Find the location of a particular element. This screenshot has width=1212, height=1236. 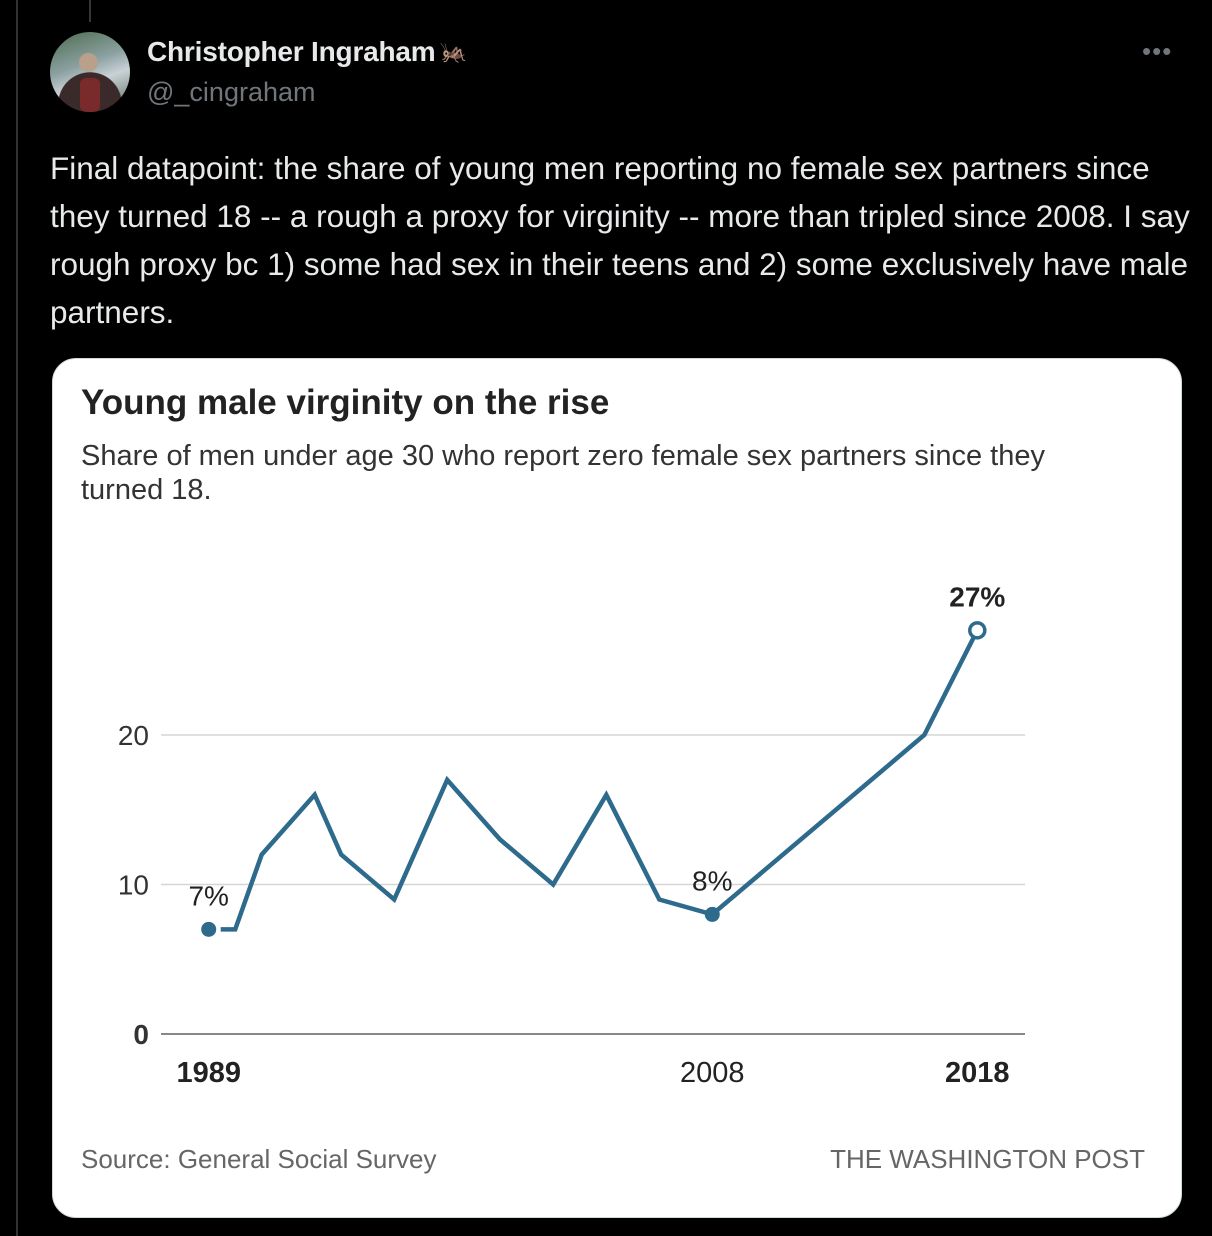

data-label: 7% is located at coordinates (208, 895).